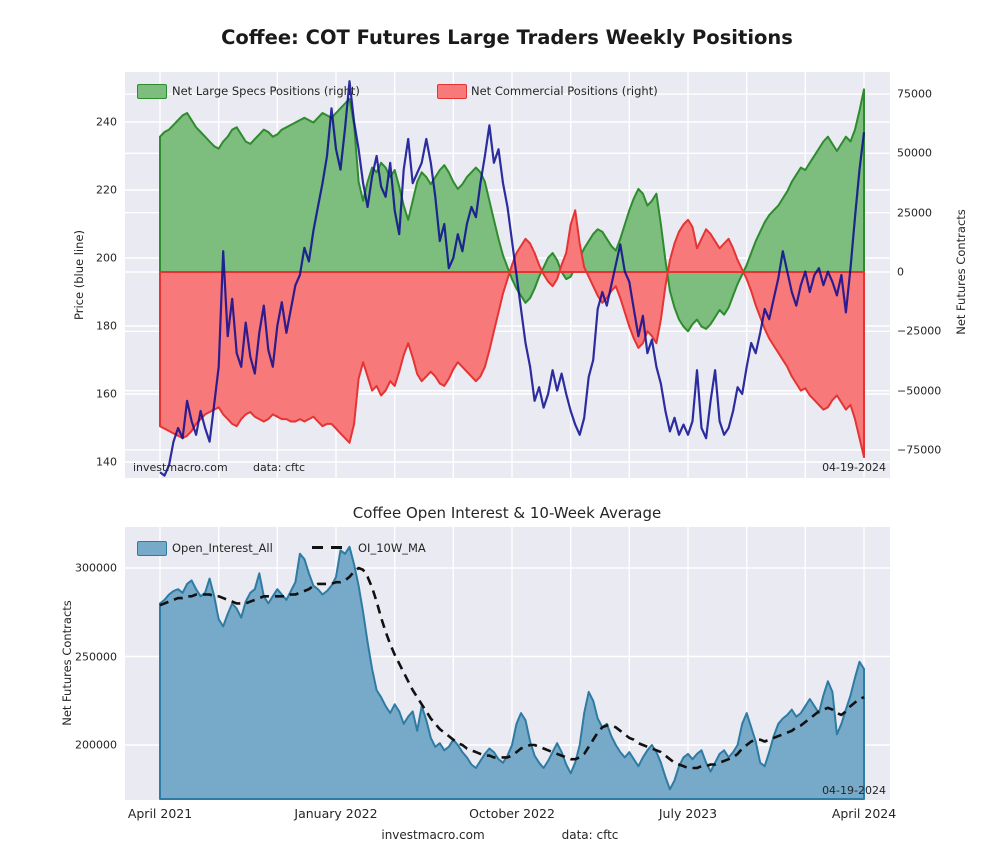  Describe the element at coordinates (854, 790) in the screenshot. I see `date-annotation-bottom: 04-19-2024` at that location.